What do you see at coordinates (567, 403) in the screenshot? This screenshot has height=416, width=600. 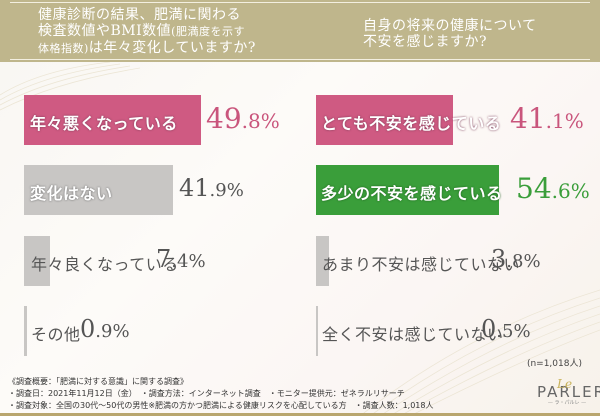 I see `logo-sub: — ラ・パルレ —` at bounding box center [567, 403].